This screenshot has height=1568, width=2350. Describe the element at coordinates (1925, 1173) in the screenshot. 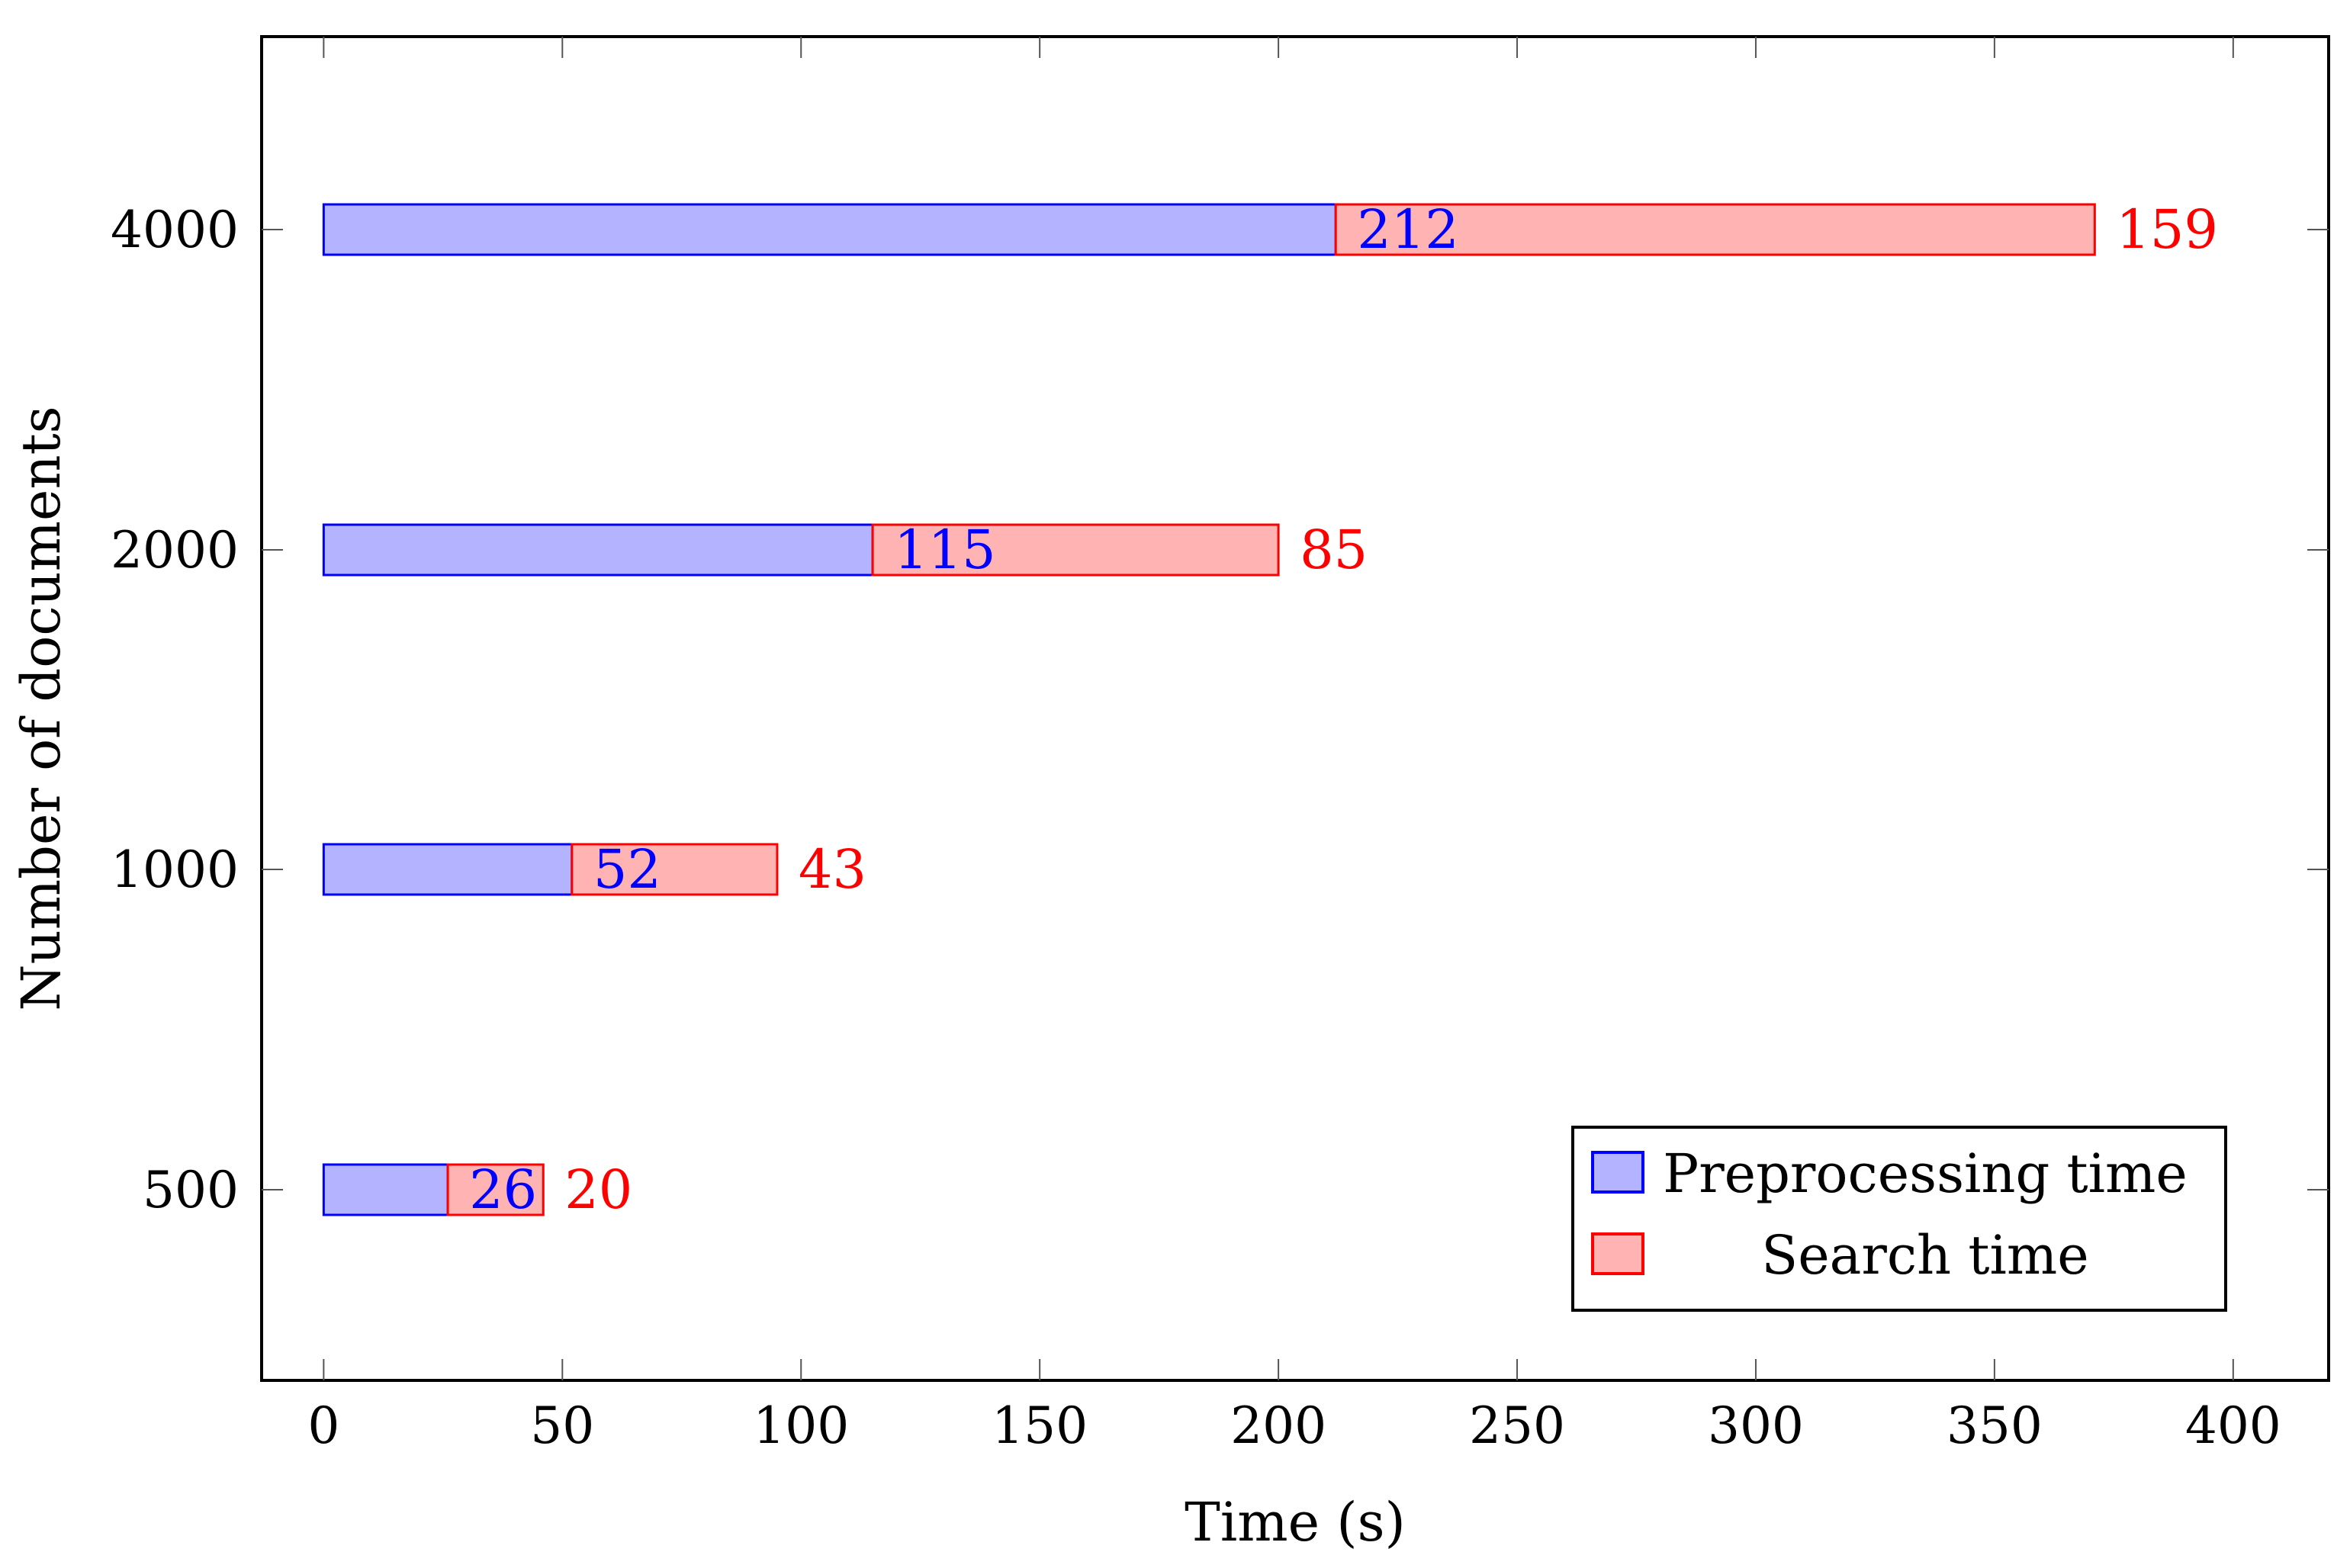

I see `legend-label-preprocessing: Preprocessing time` at that location.